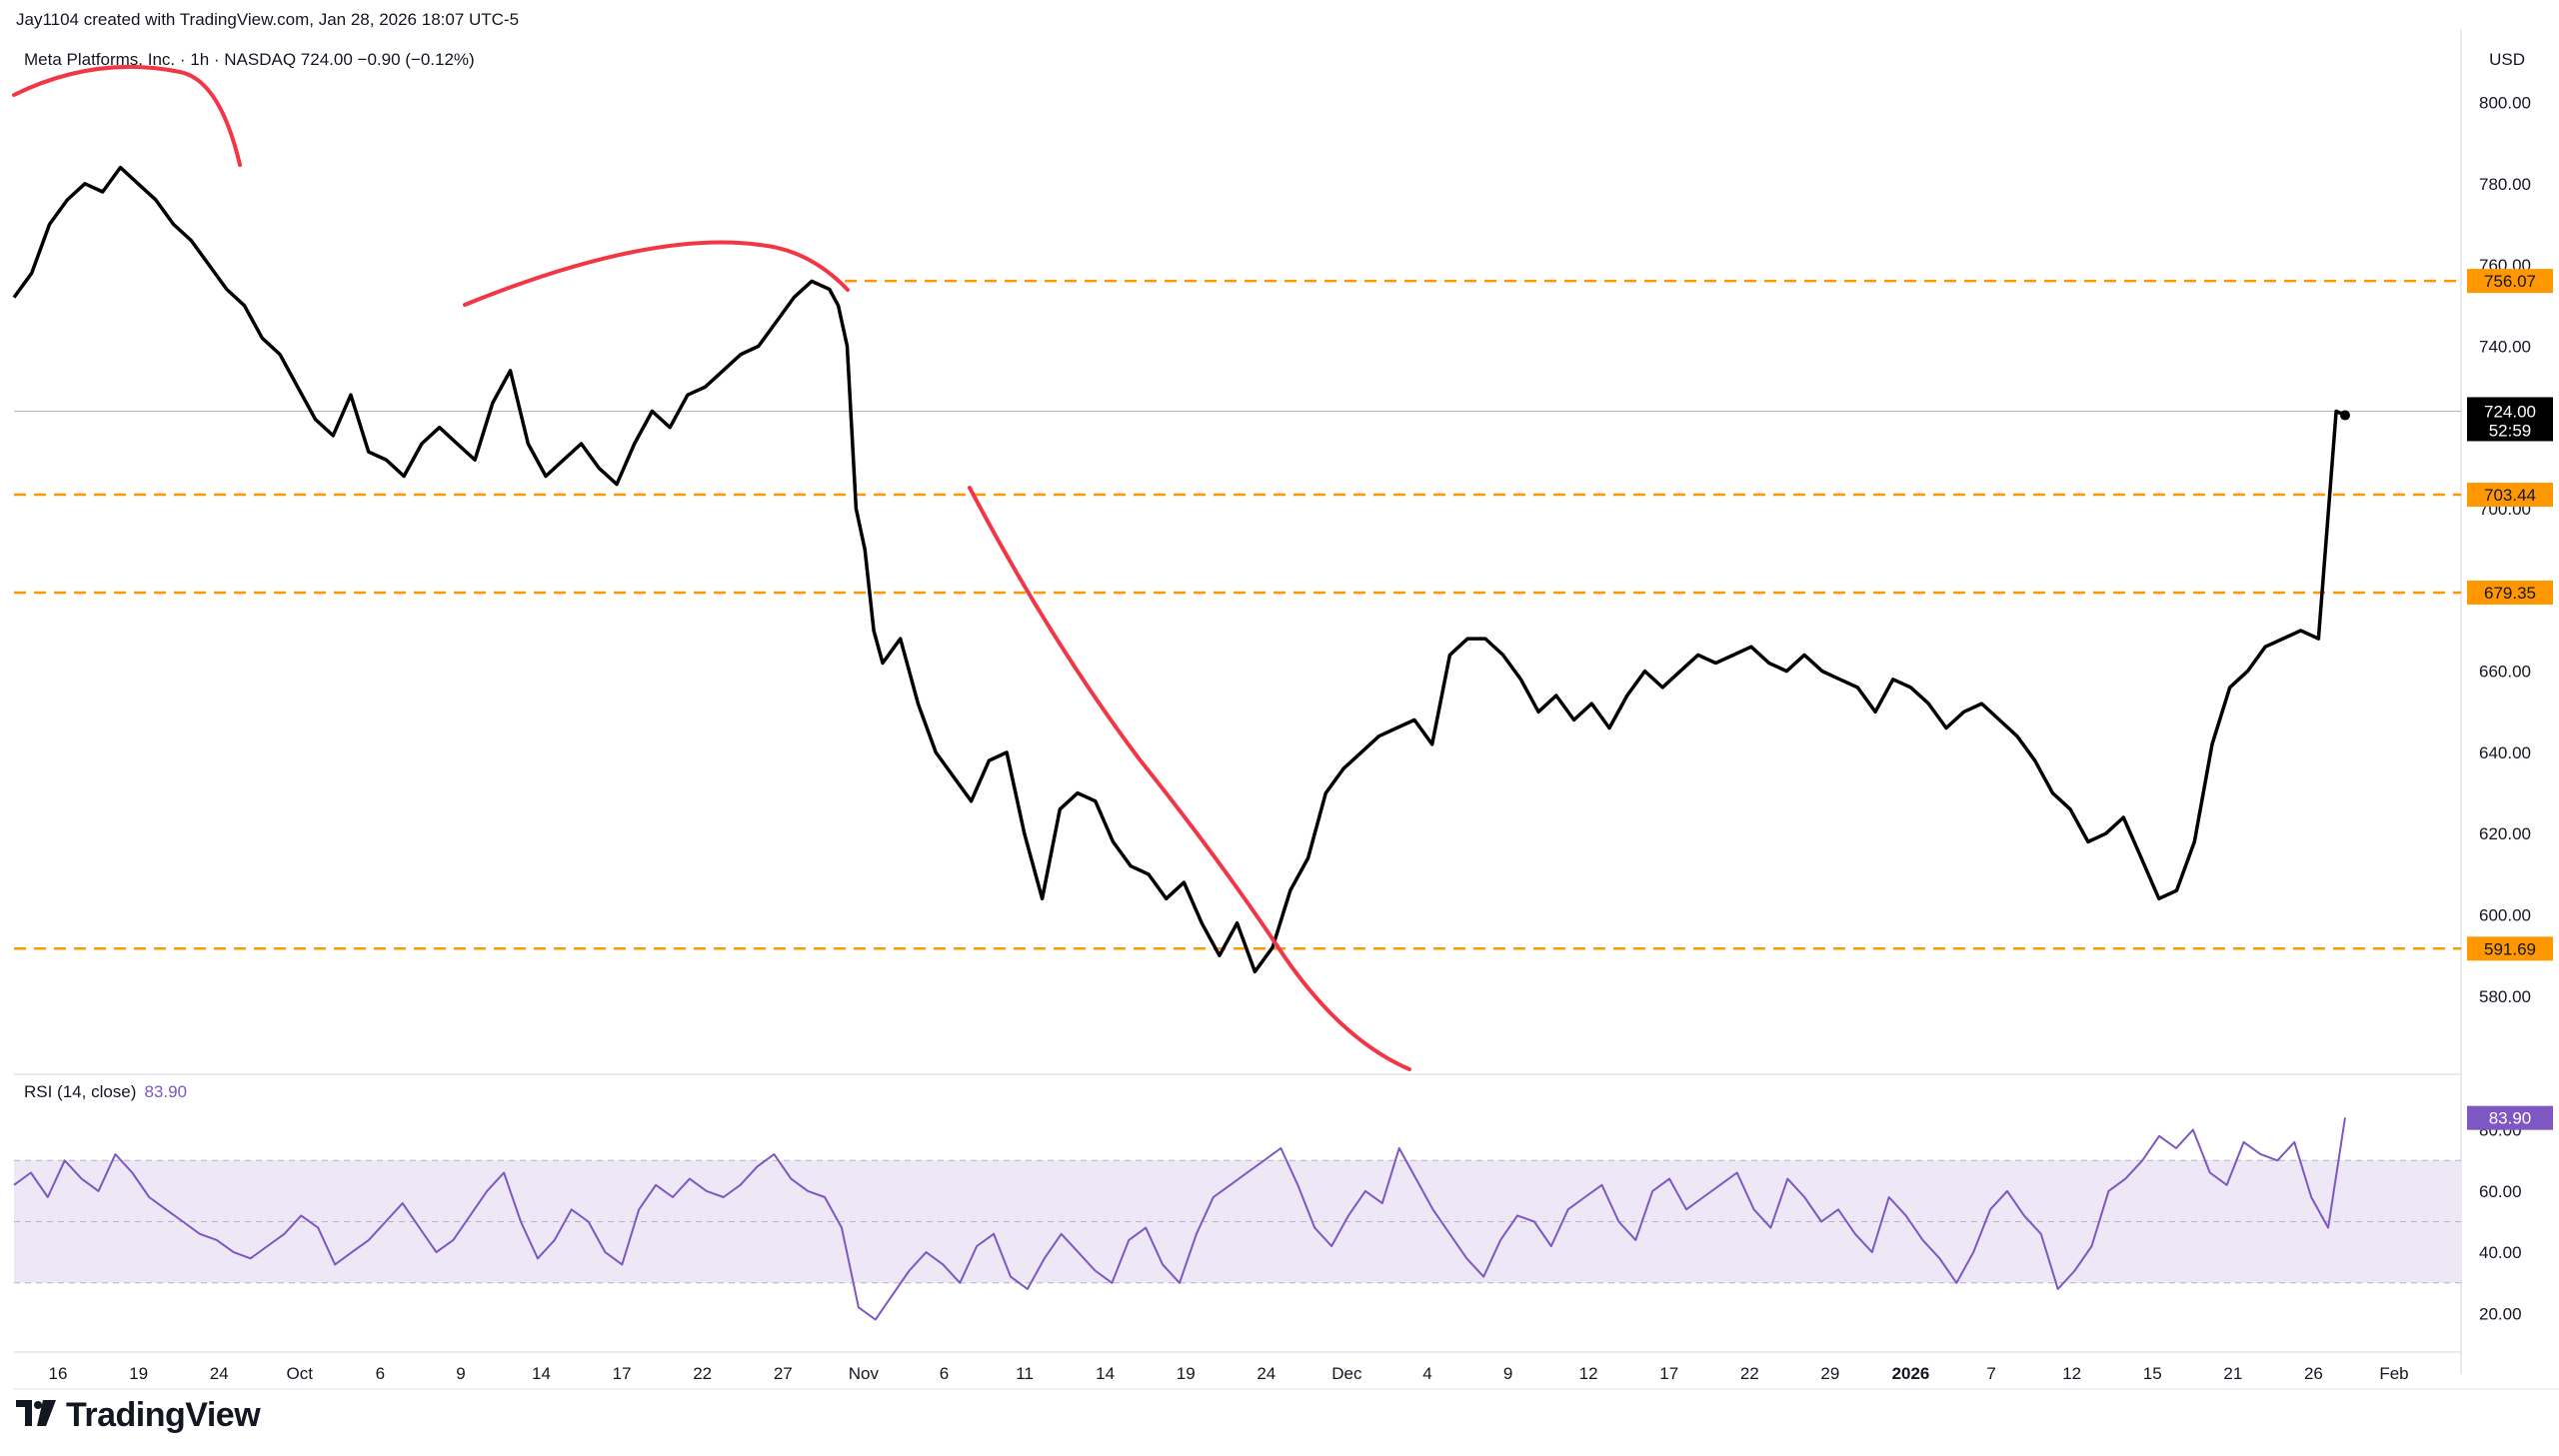 Image resolution: width=2559 pixels, height=1456 pixels. Describe the element at coordinates (2393, 1373) in the screenshot. I see `time-tick-label: Feb` at that location.